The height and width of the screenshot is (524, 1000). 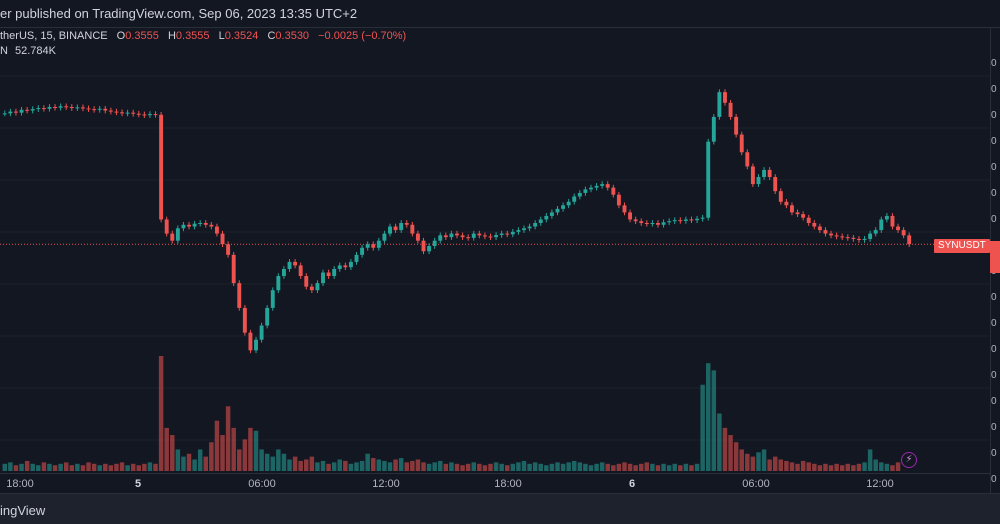 What do you see at coordinates (23, 510) in the screenshot?
I see `tradingview-brand: ingView` at bounding box center [23, 510].